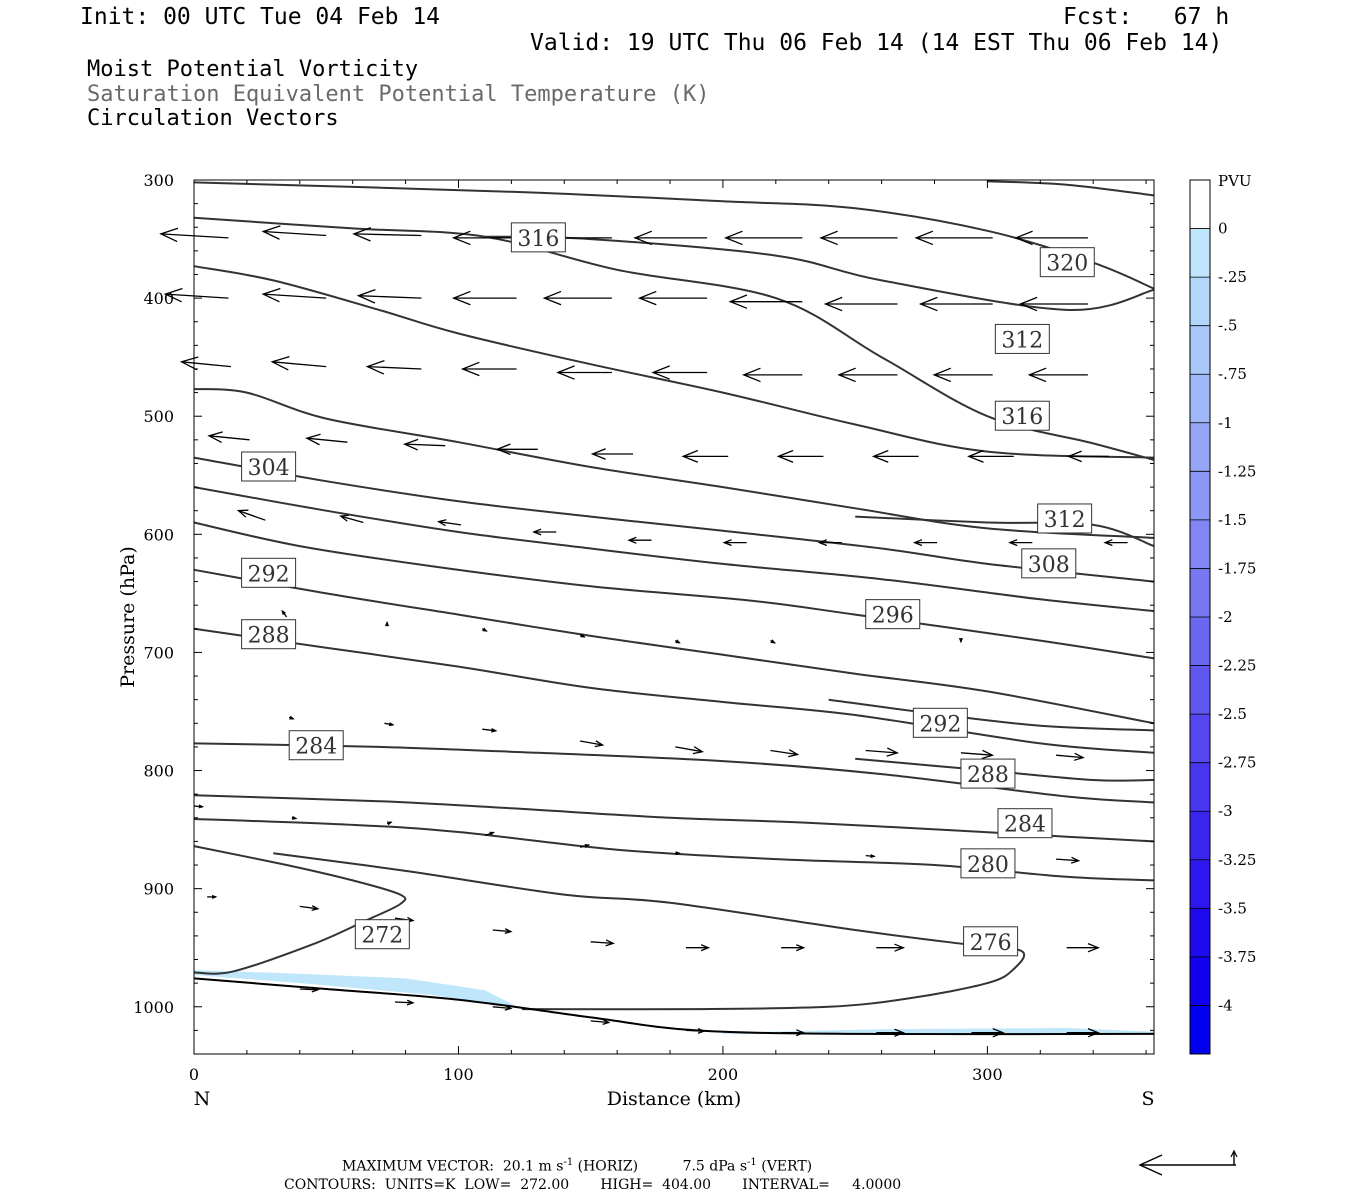  Describe the element at coordinates (1049, 565) in the screenshot. I see `contour-label-308: 308` at that location.